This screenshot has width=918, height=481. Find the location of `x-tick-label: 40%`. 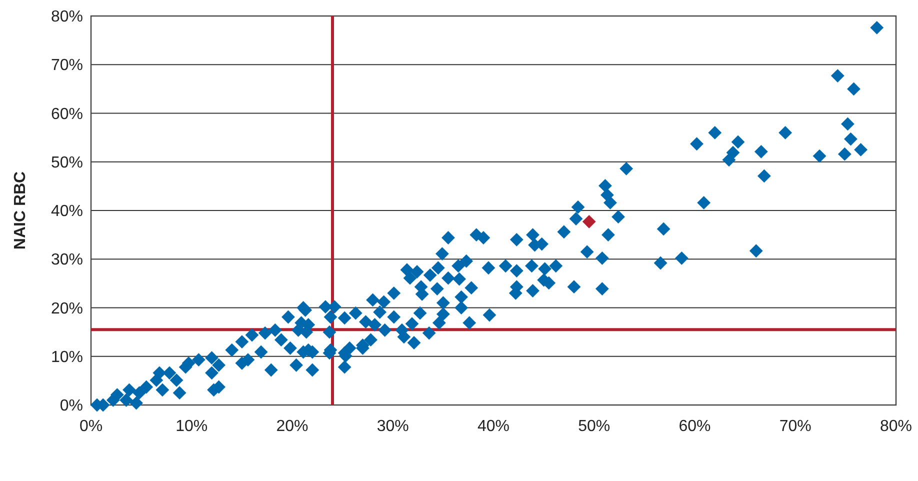

x-tick-label: 40% is located at coordinates (493, 426).